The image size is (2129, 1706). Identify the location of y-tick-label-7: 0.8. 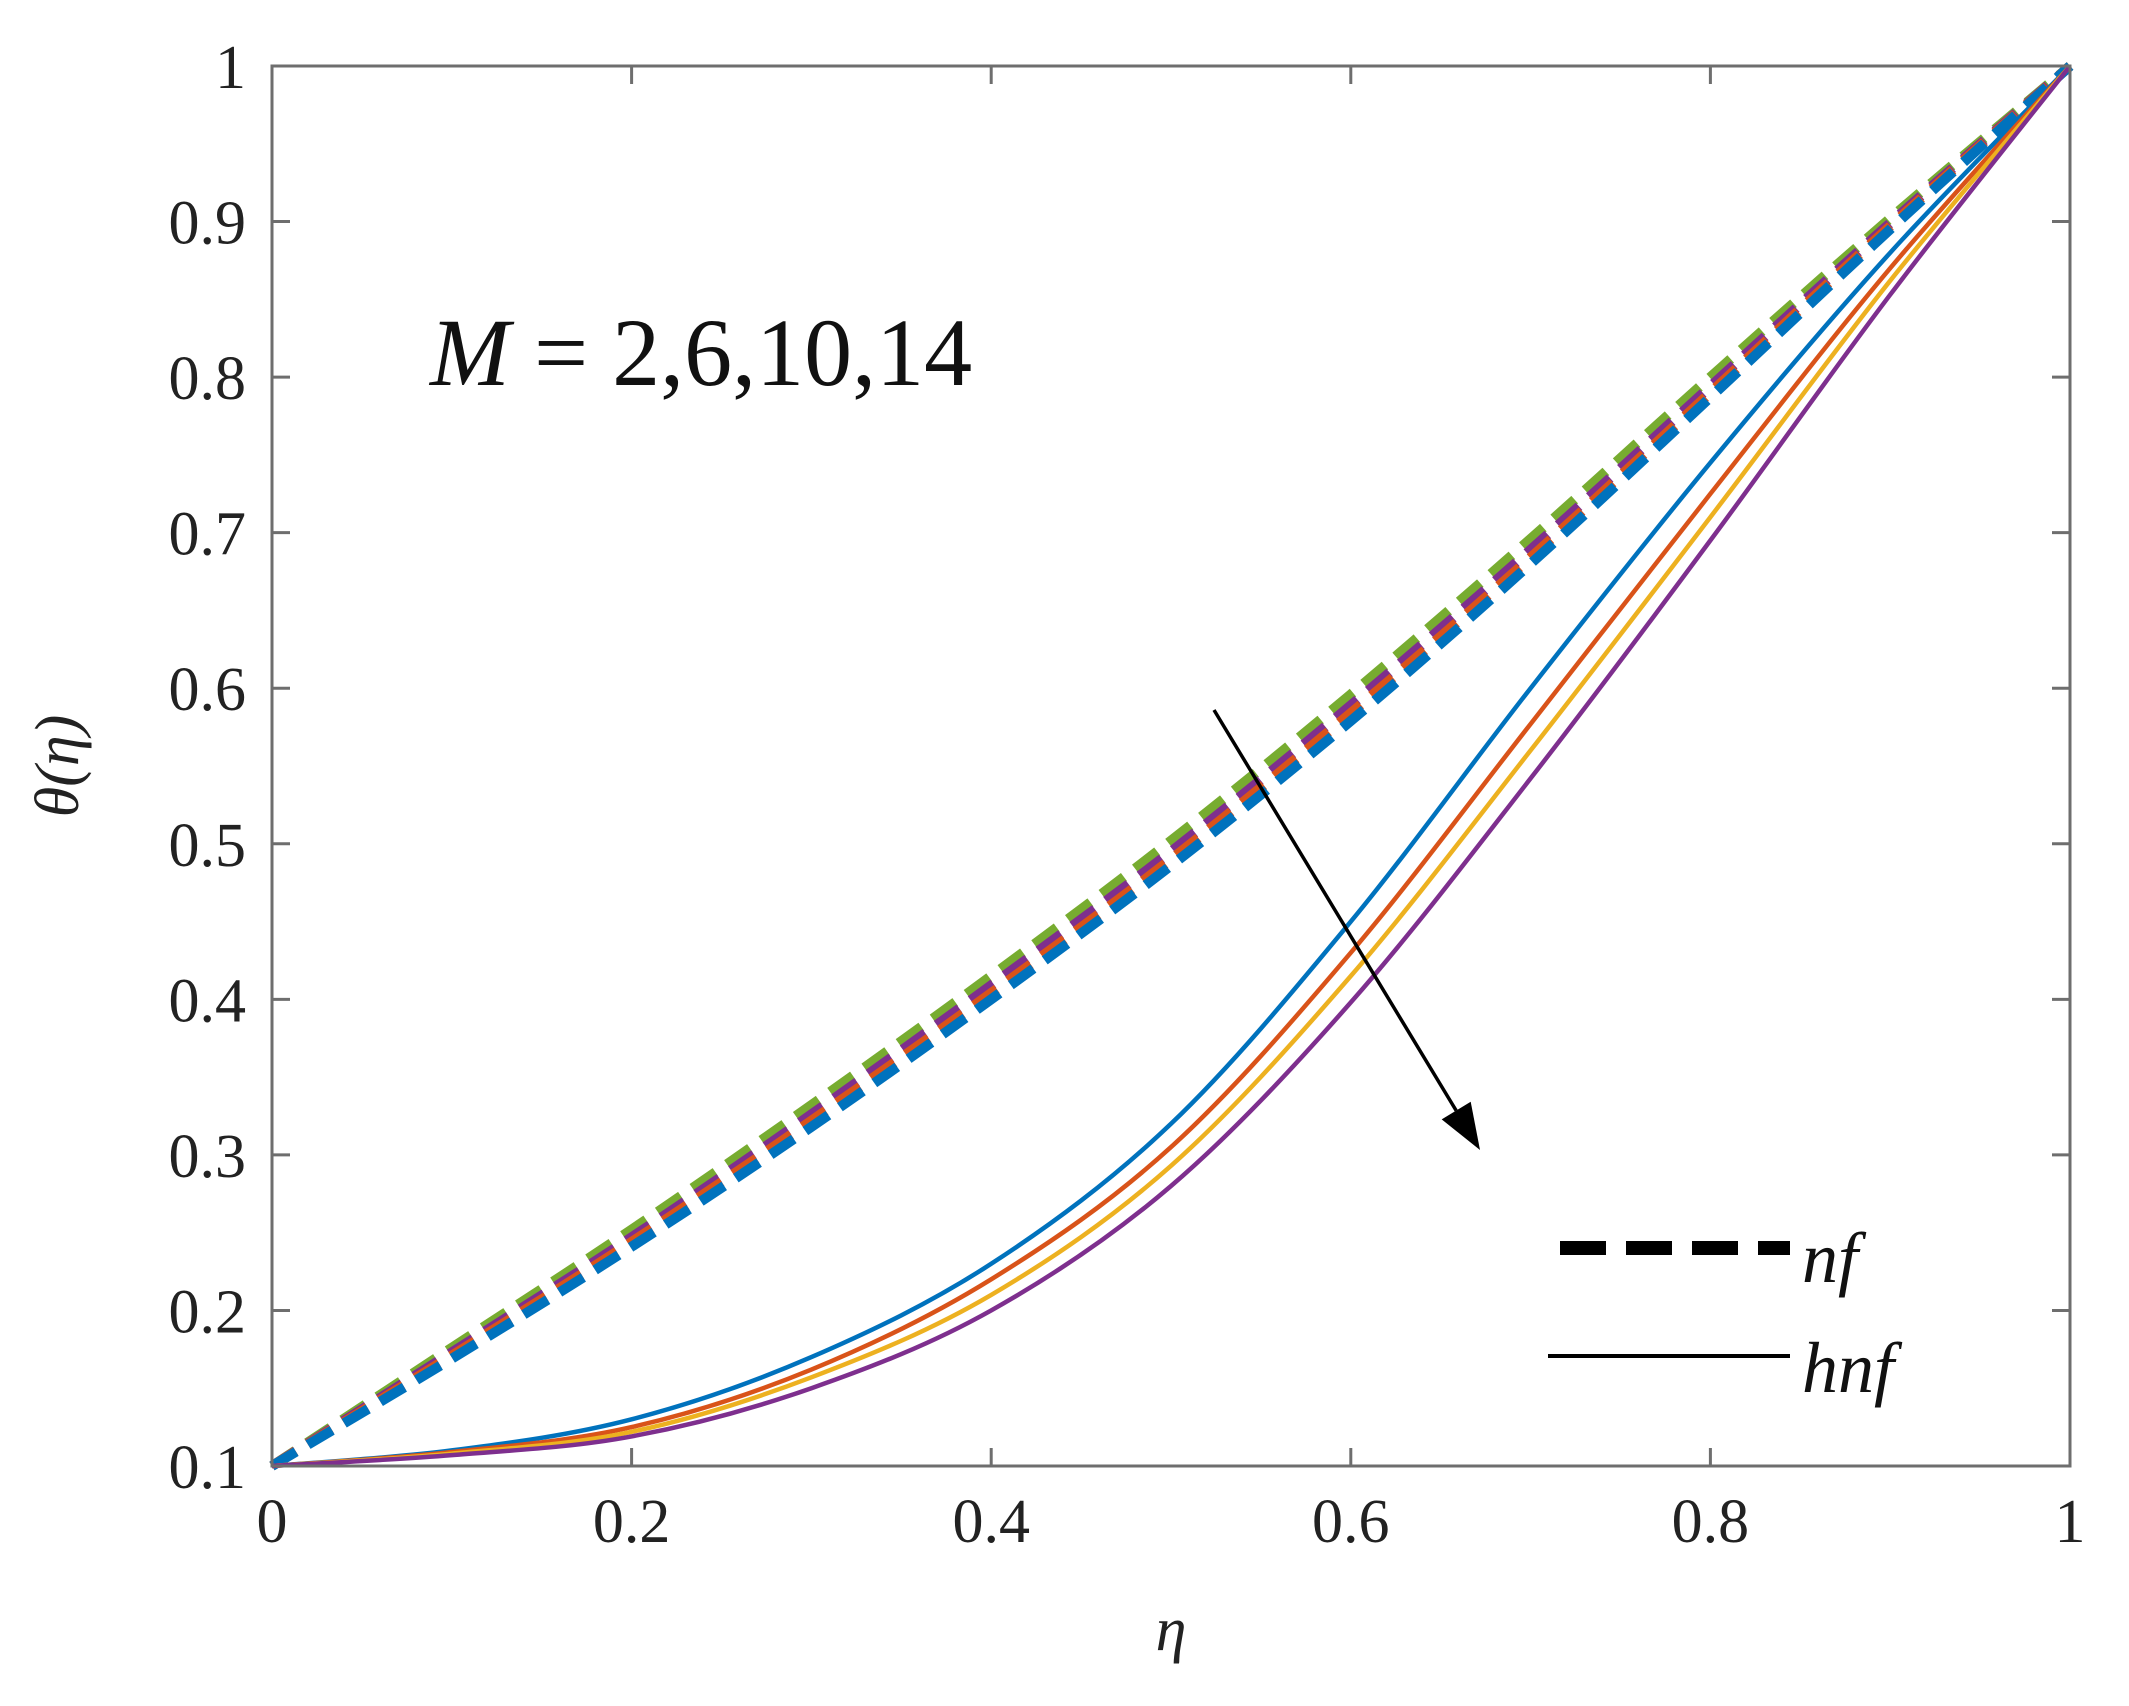
(208, 379).